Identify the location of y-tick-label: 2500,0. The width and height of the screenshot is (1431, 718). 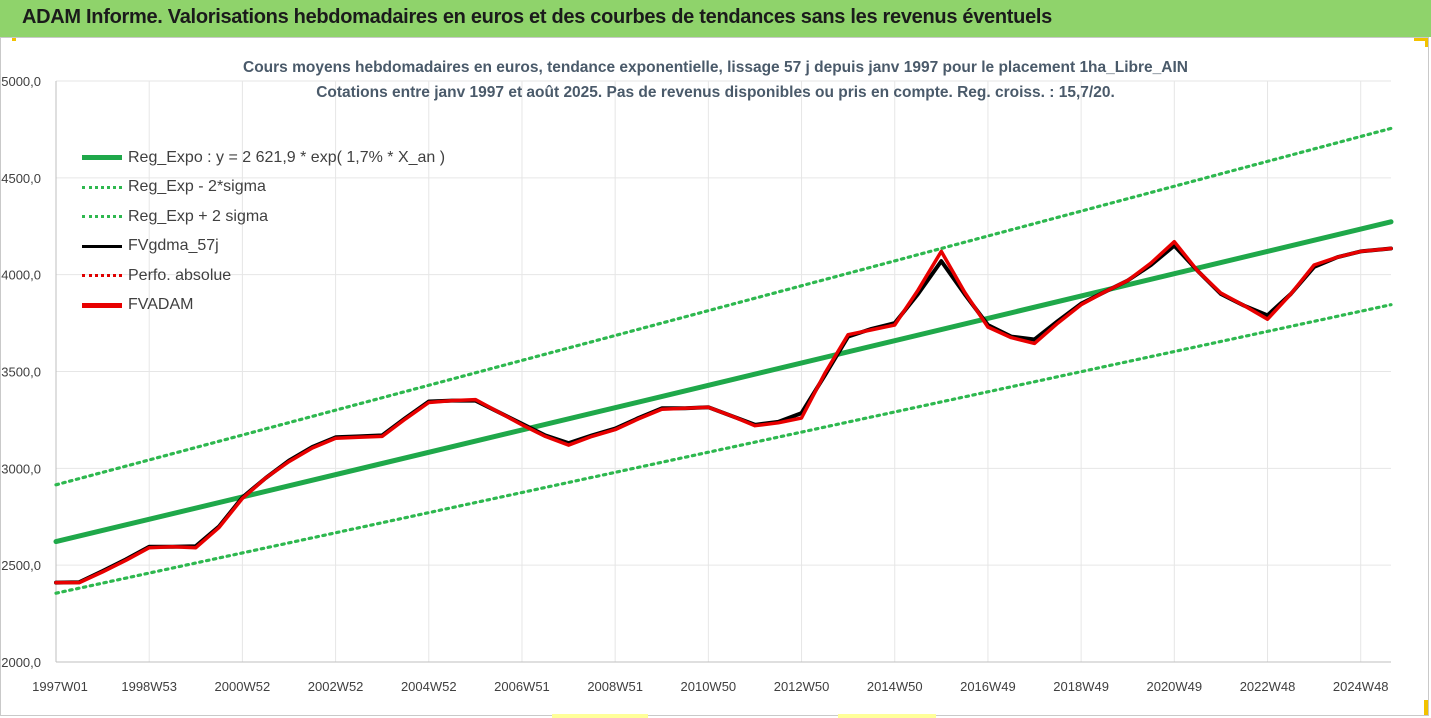
(21, 565).